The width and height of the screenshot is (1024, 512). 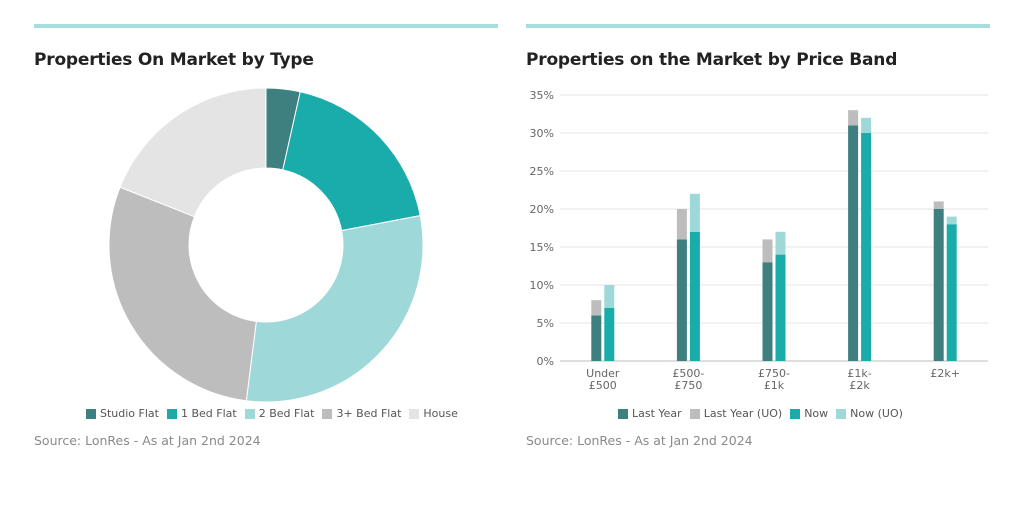 I want to click on x-tick-label: £2k+, so click(x=945, y=373).